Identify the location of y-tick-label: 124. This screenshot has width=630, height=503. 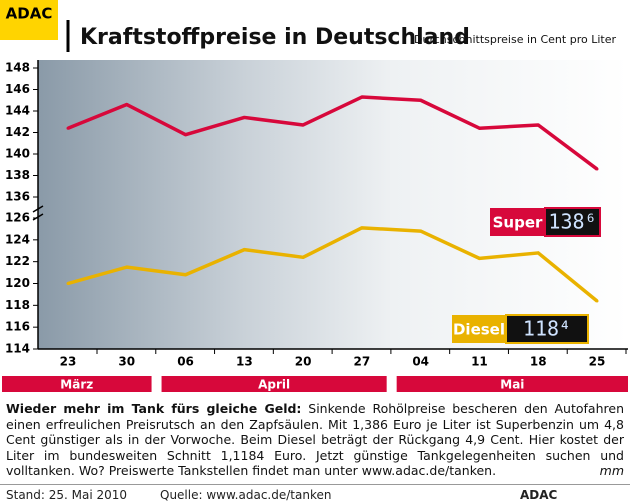
(17, 239).